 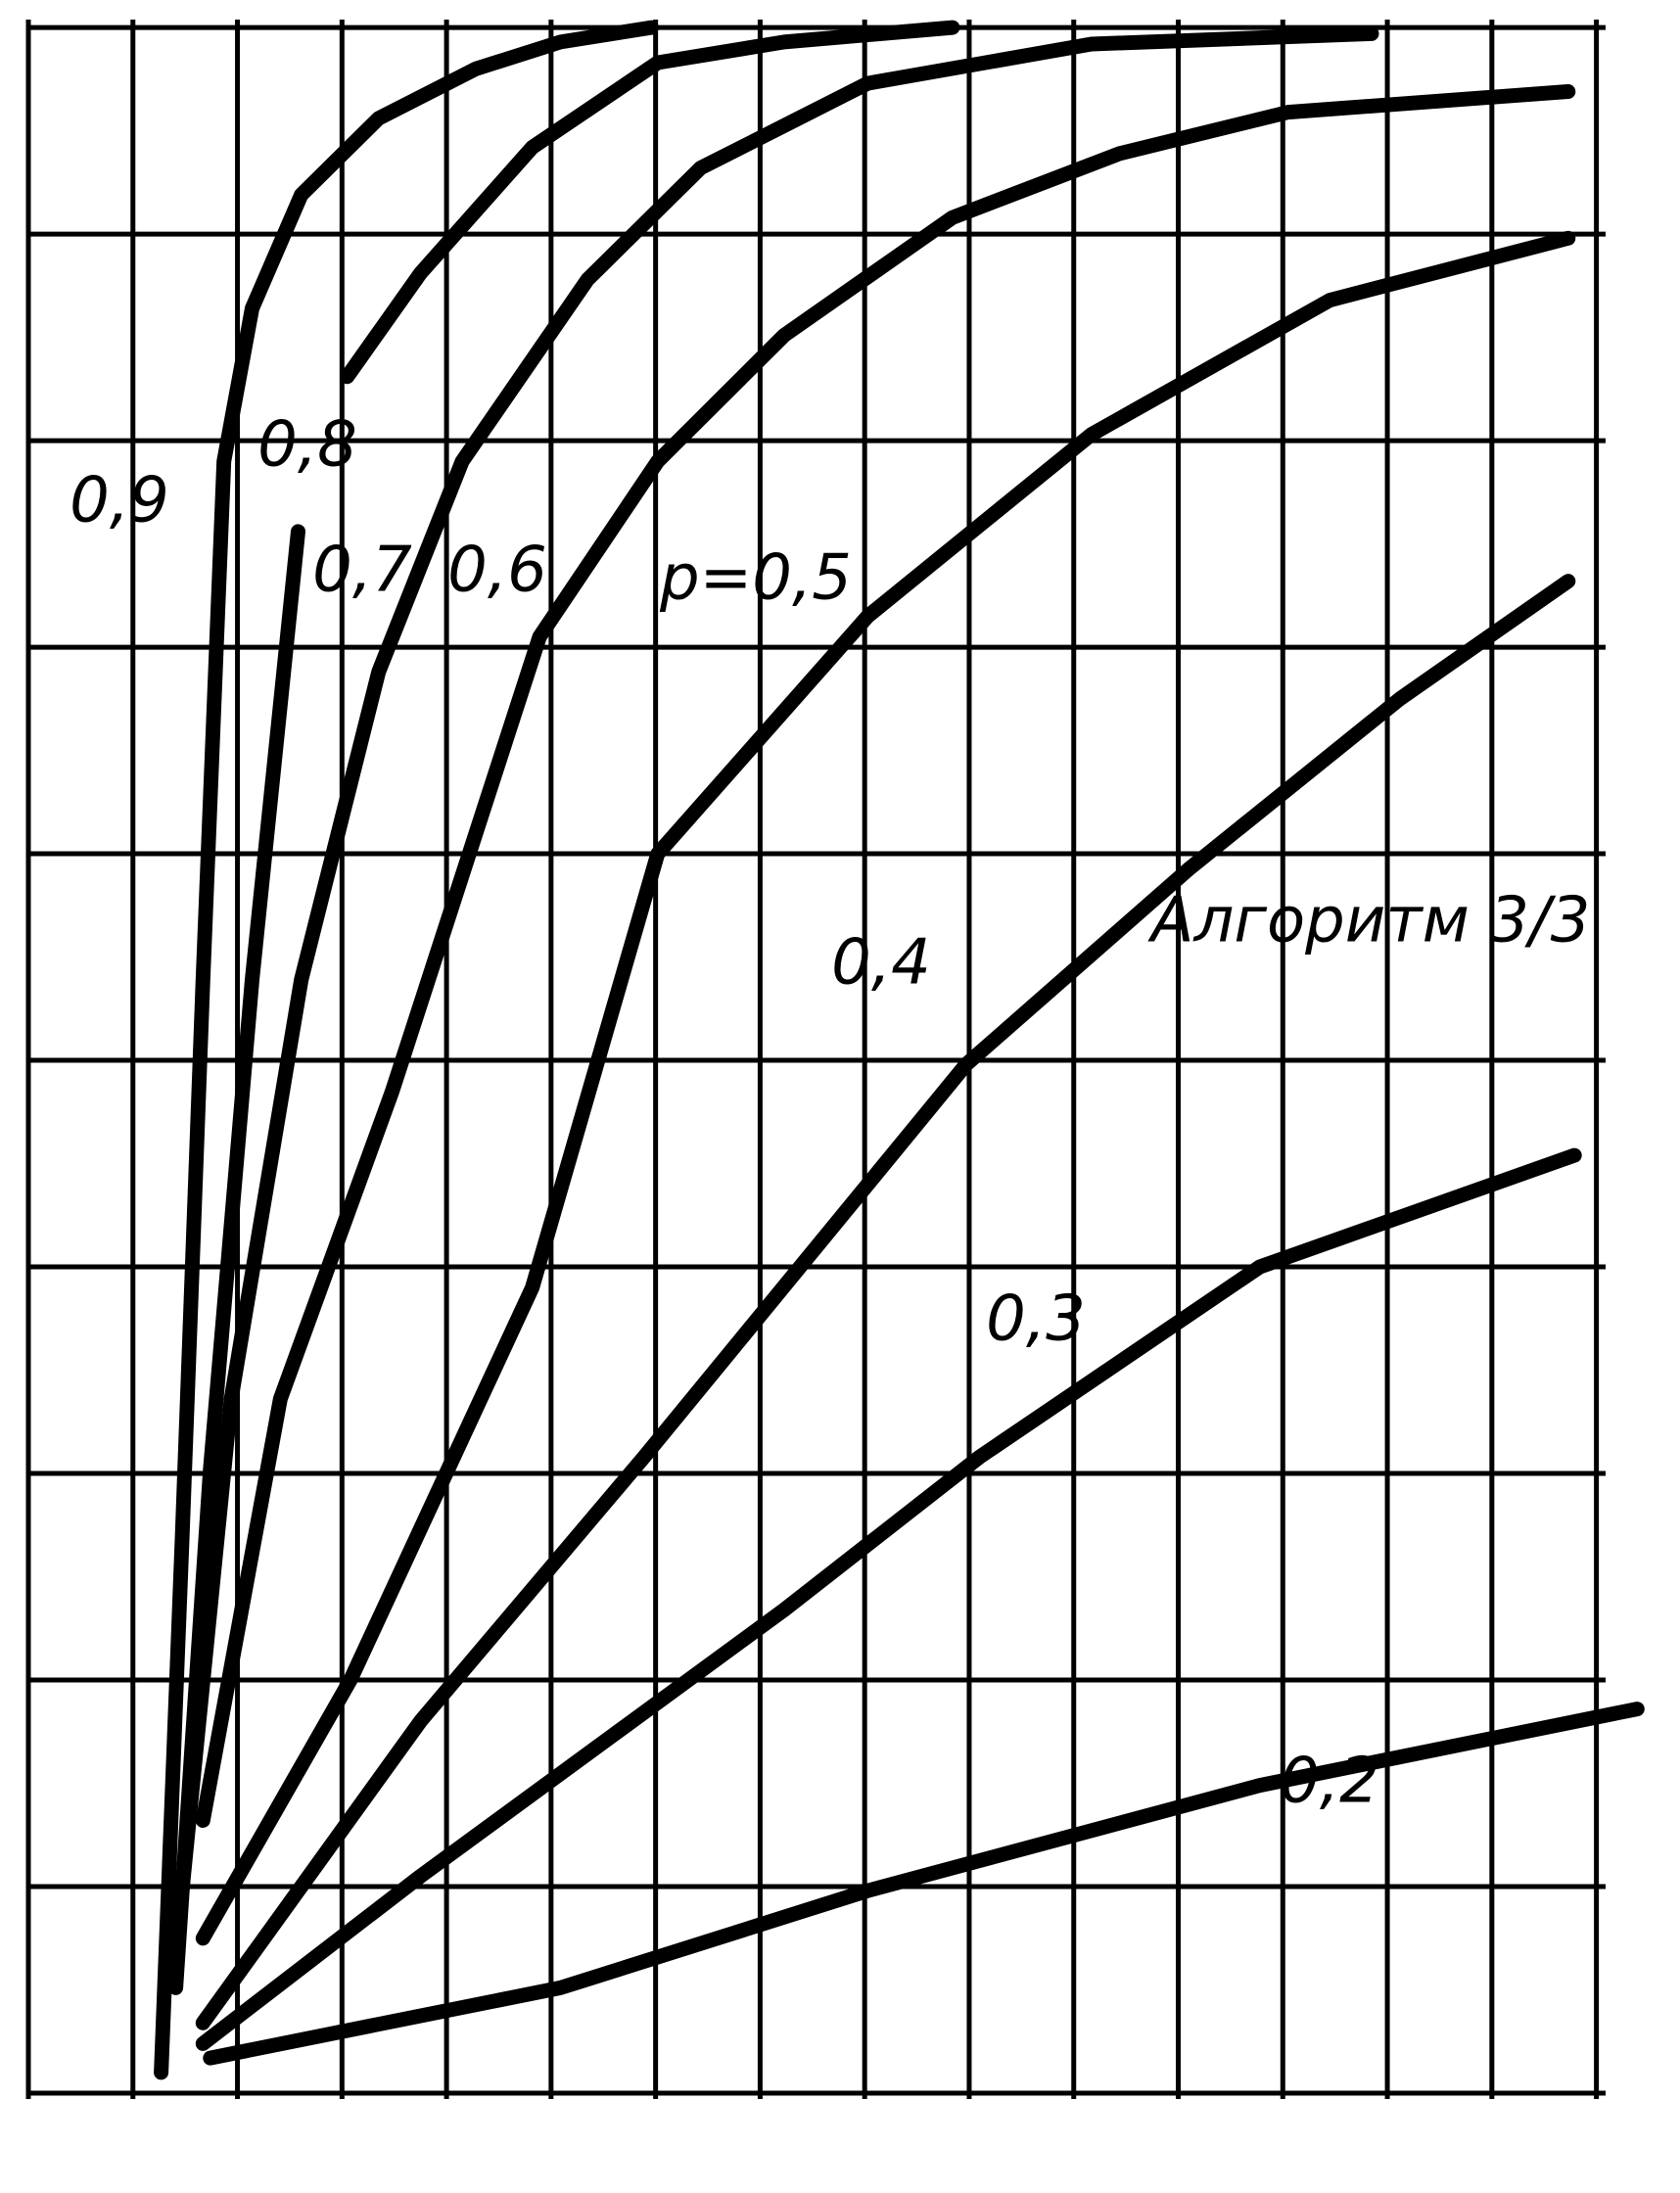 What do you see at coordinates (497, 571) in the screenshot?
I see `curve-label: 0,6` at bounding box center [497, 571].